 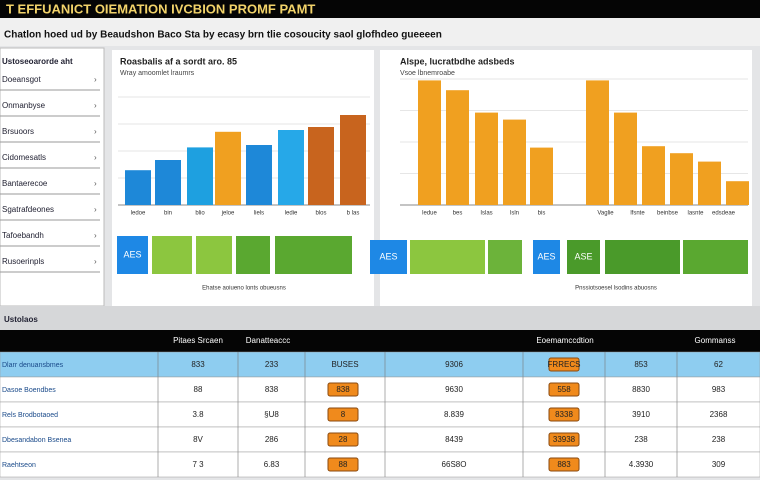 What do you see at coordinates (244, 289) in the screenshot?
I see `panel-footer: Ehatse aoiueno lonts obueusns` at bounding box center [244, 289].